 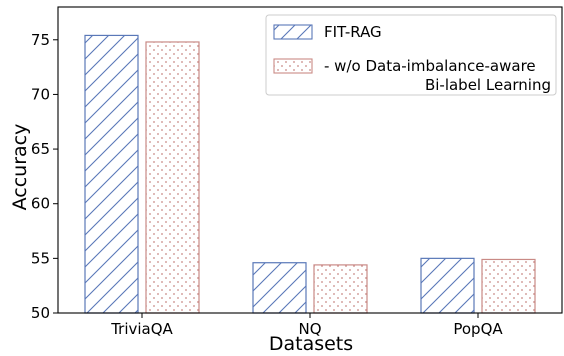 What do you see at coordinates (40, 94) in the screenshot?
I see `y-tick-label: 70` at bounding box center [40, 94].